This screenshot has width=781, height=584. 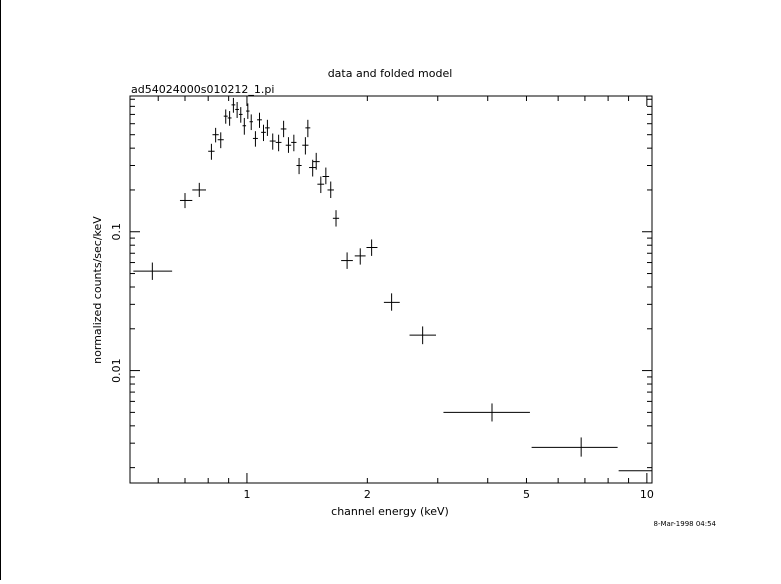 I want to click on y-tick-label: 0.01, so click(x=116, y=370).